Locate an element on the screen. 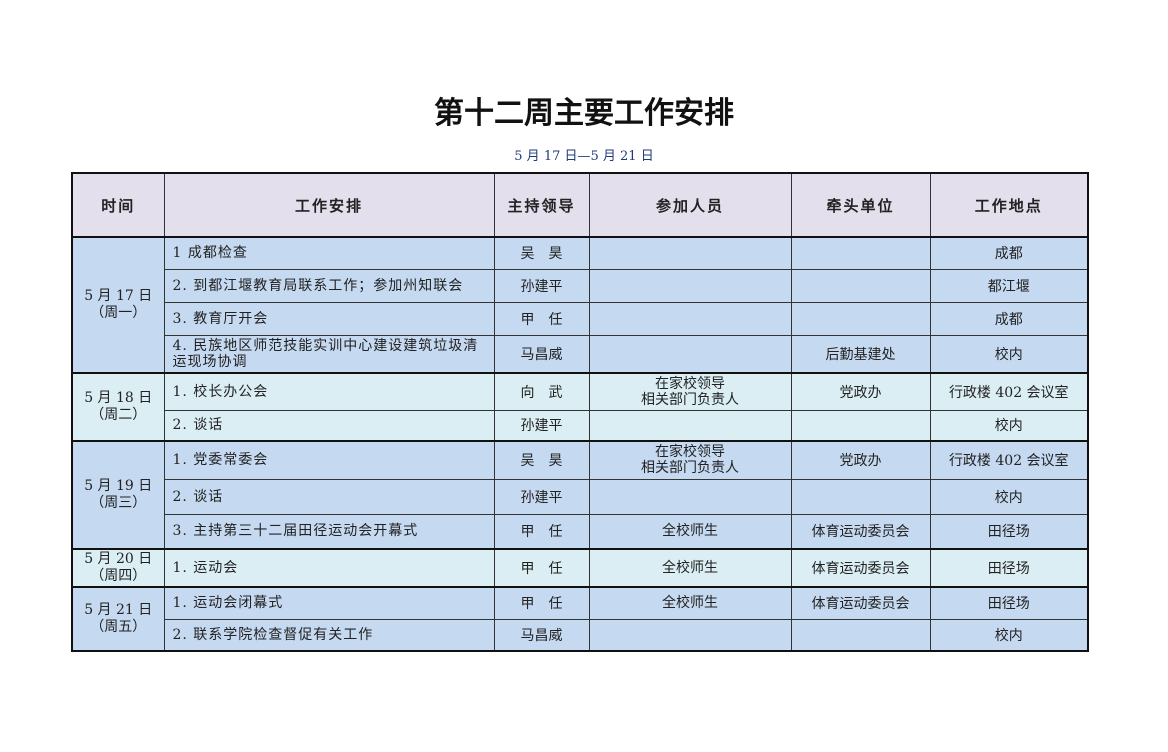 The image size is (1168, 752). day-cell: 5 月 17 日（周一） is located at coordinates (118, 305).